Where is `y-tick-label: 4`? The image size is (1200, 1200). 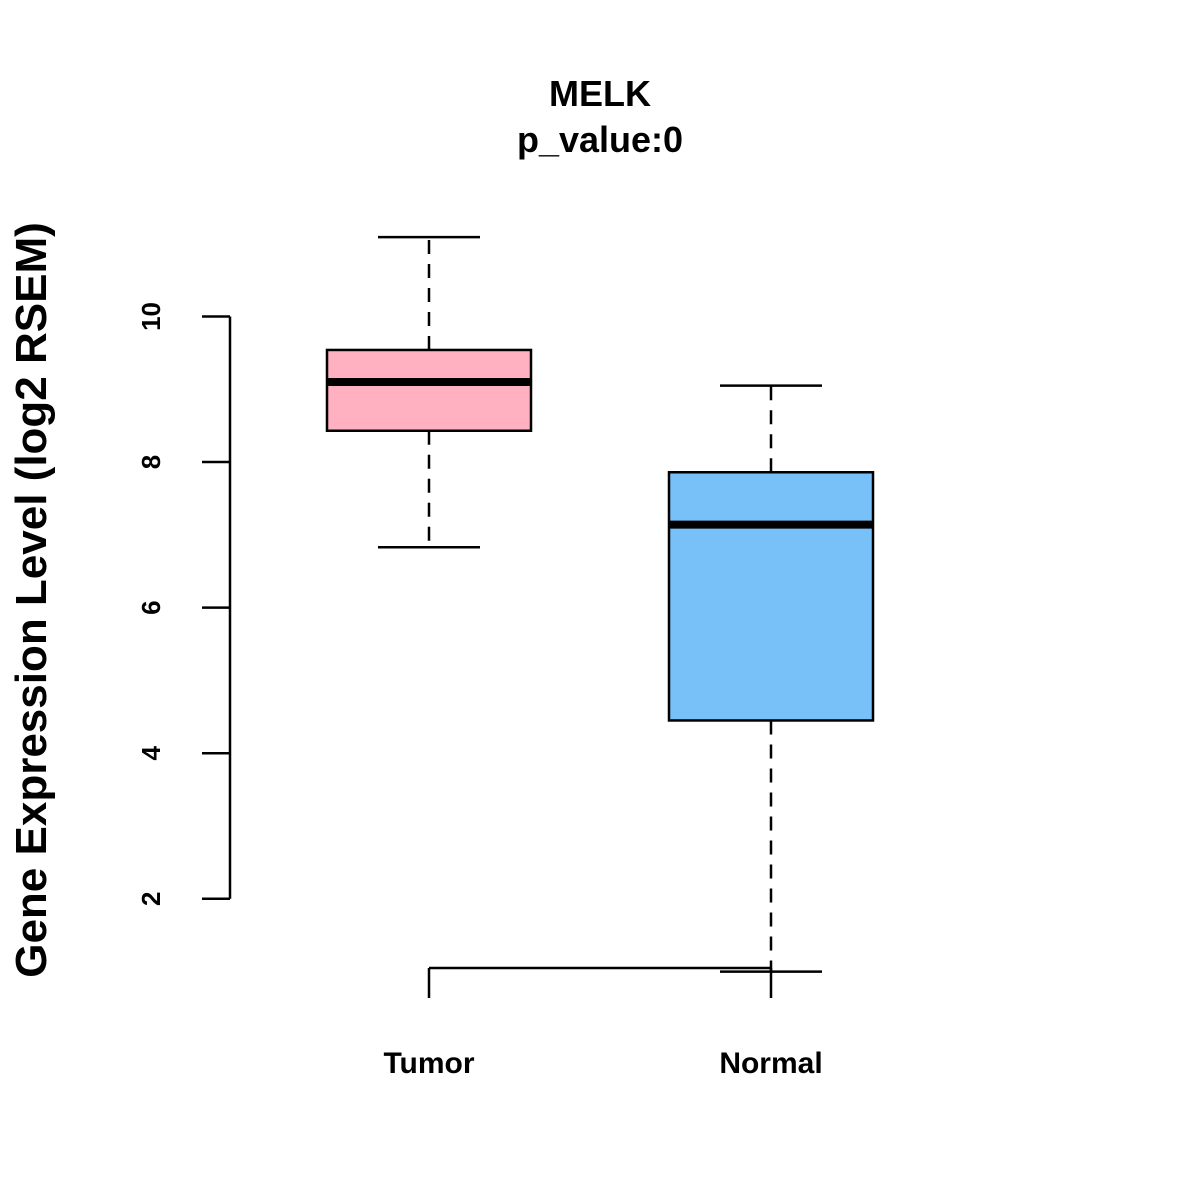 y-tick-label: 4 is located at coordinates (151, 752).